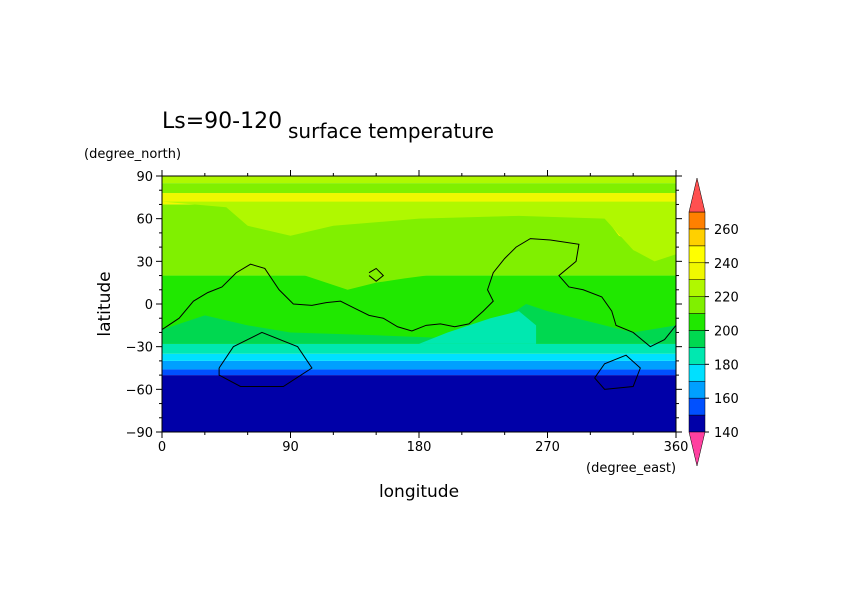 The image size is (842, 595). What do you see at coordinates (631, 468) in the screenshot?
I see `x-unit-label: (degree_east)` at bounding box center [631, 468].